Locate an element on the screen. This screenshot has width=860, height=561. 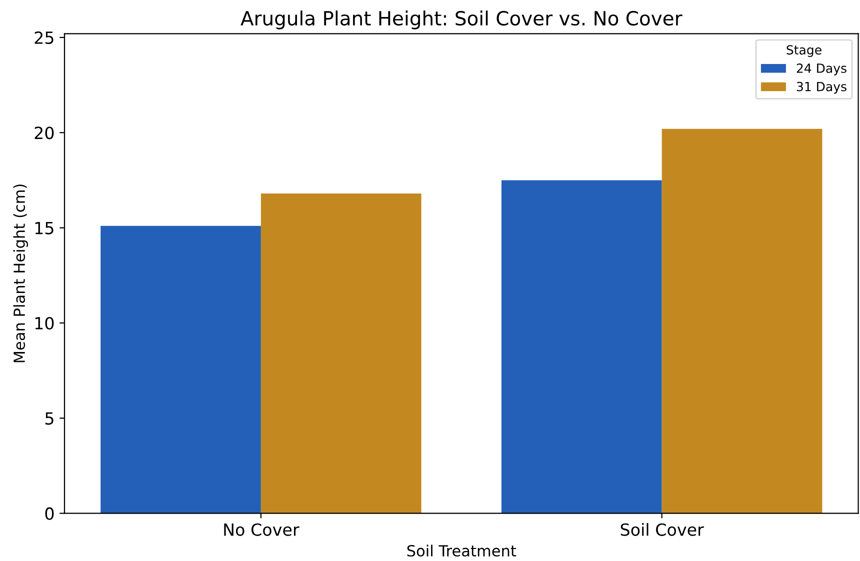
y-tick-label: 15 is located at coordinates (44, 228).